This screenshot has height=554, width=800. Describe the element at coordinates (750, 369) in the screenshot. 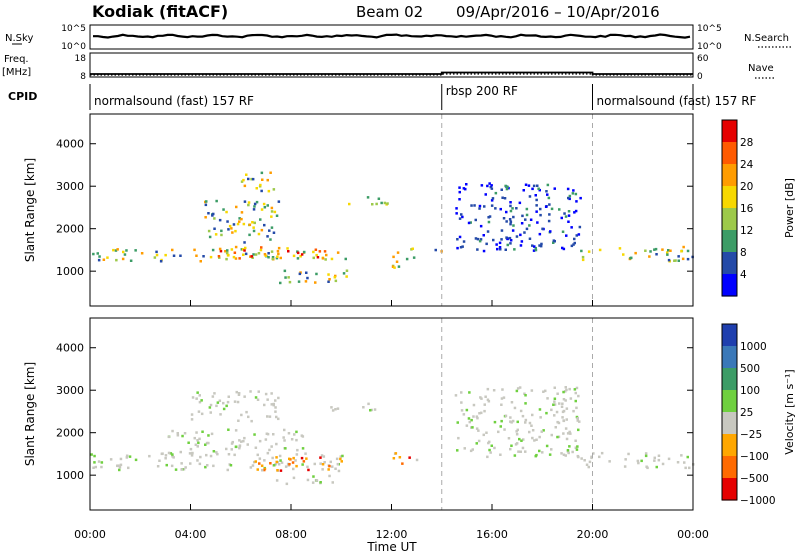

I see `colorbar-tick-label: 500` at that location.